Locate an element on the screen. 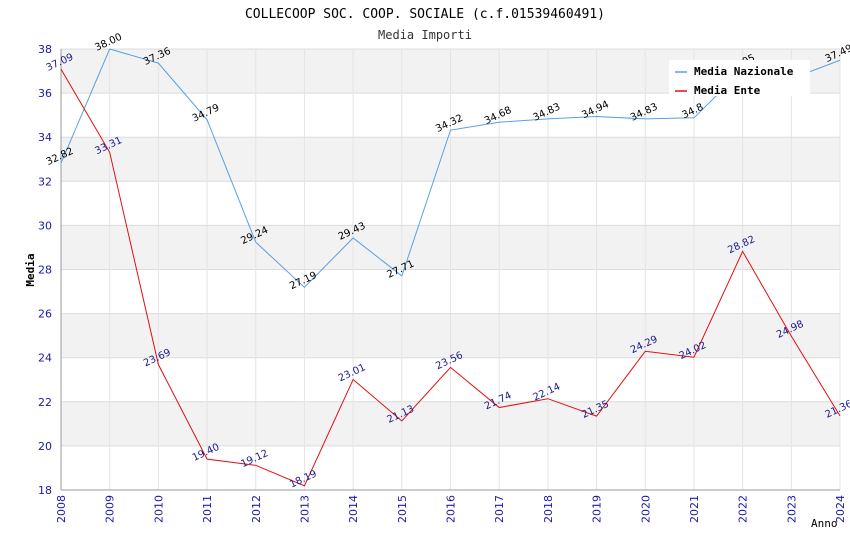 Image resolution: width=850 pixels, height=550 pixels. x-tick-label: 2012 is located at coordinates (256, 509).